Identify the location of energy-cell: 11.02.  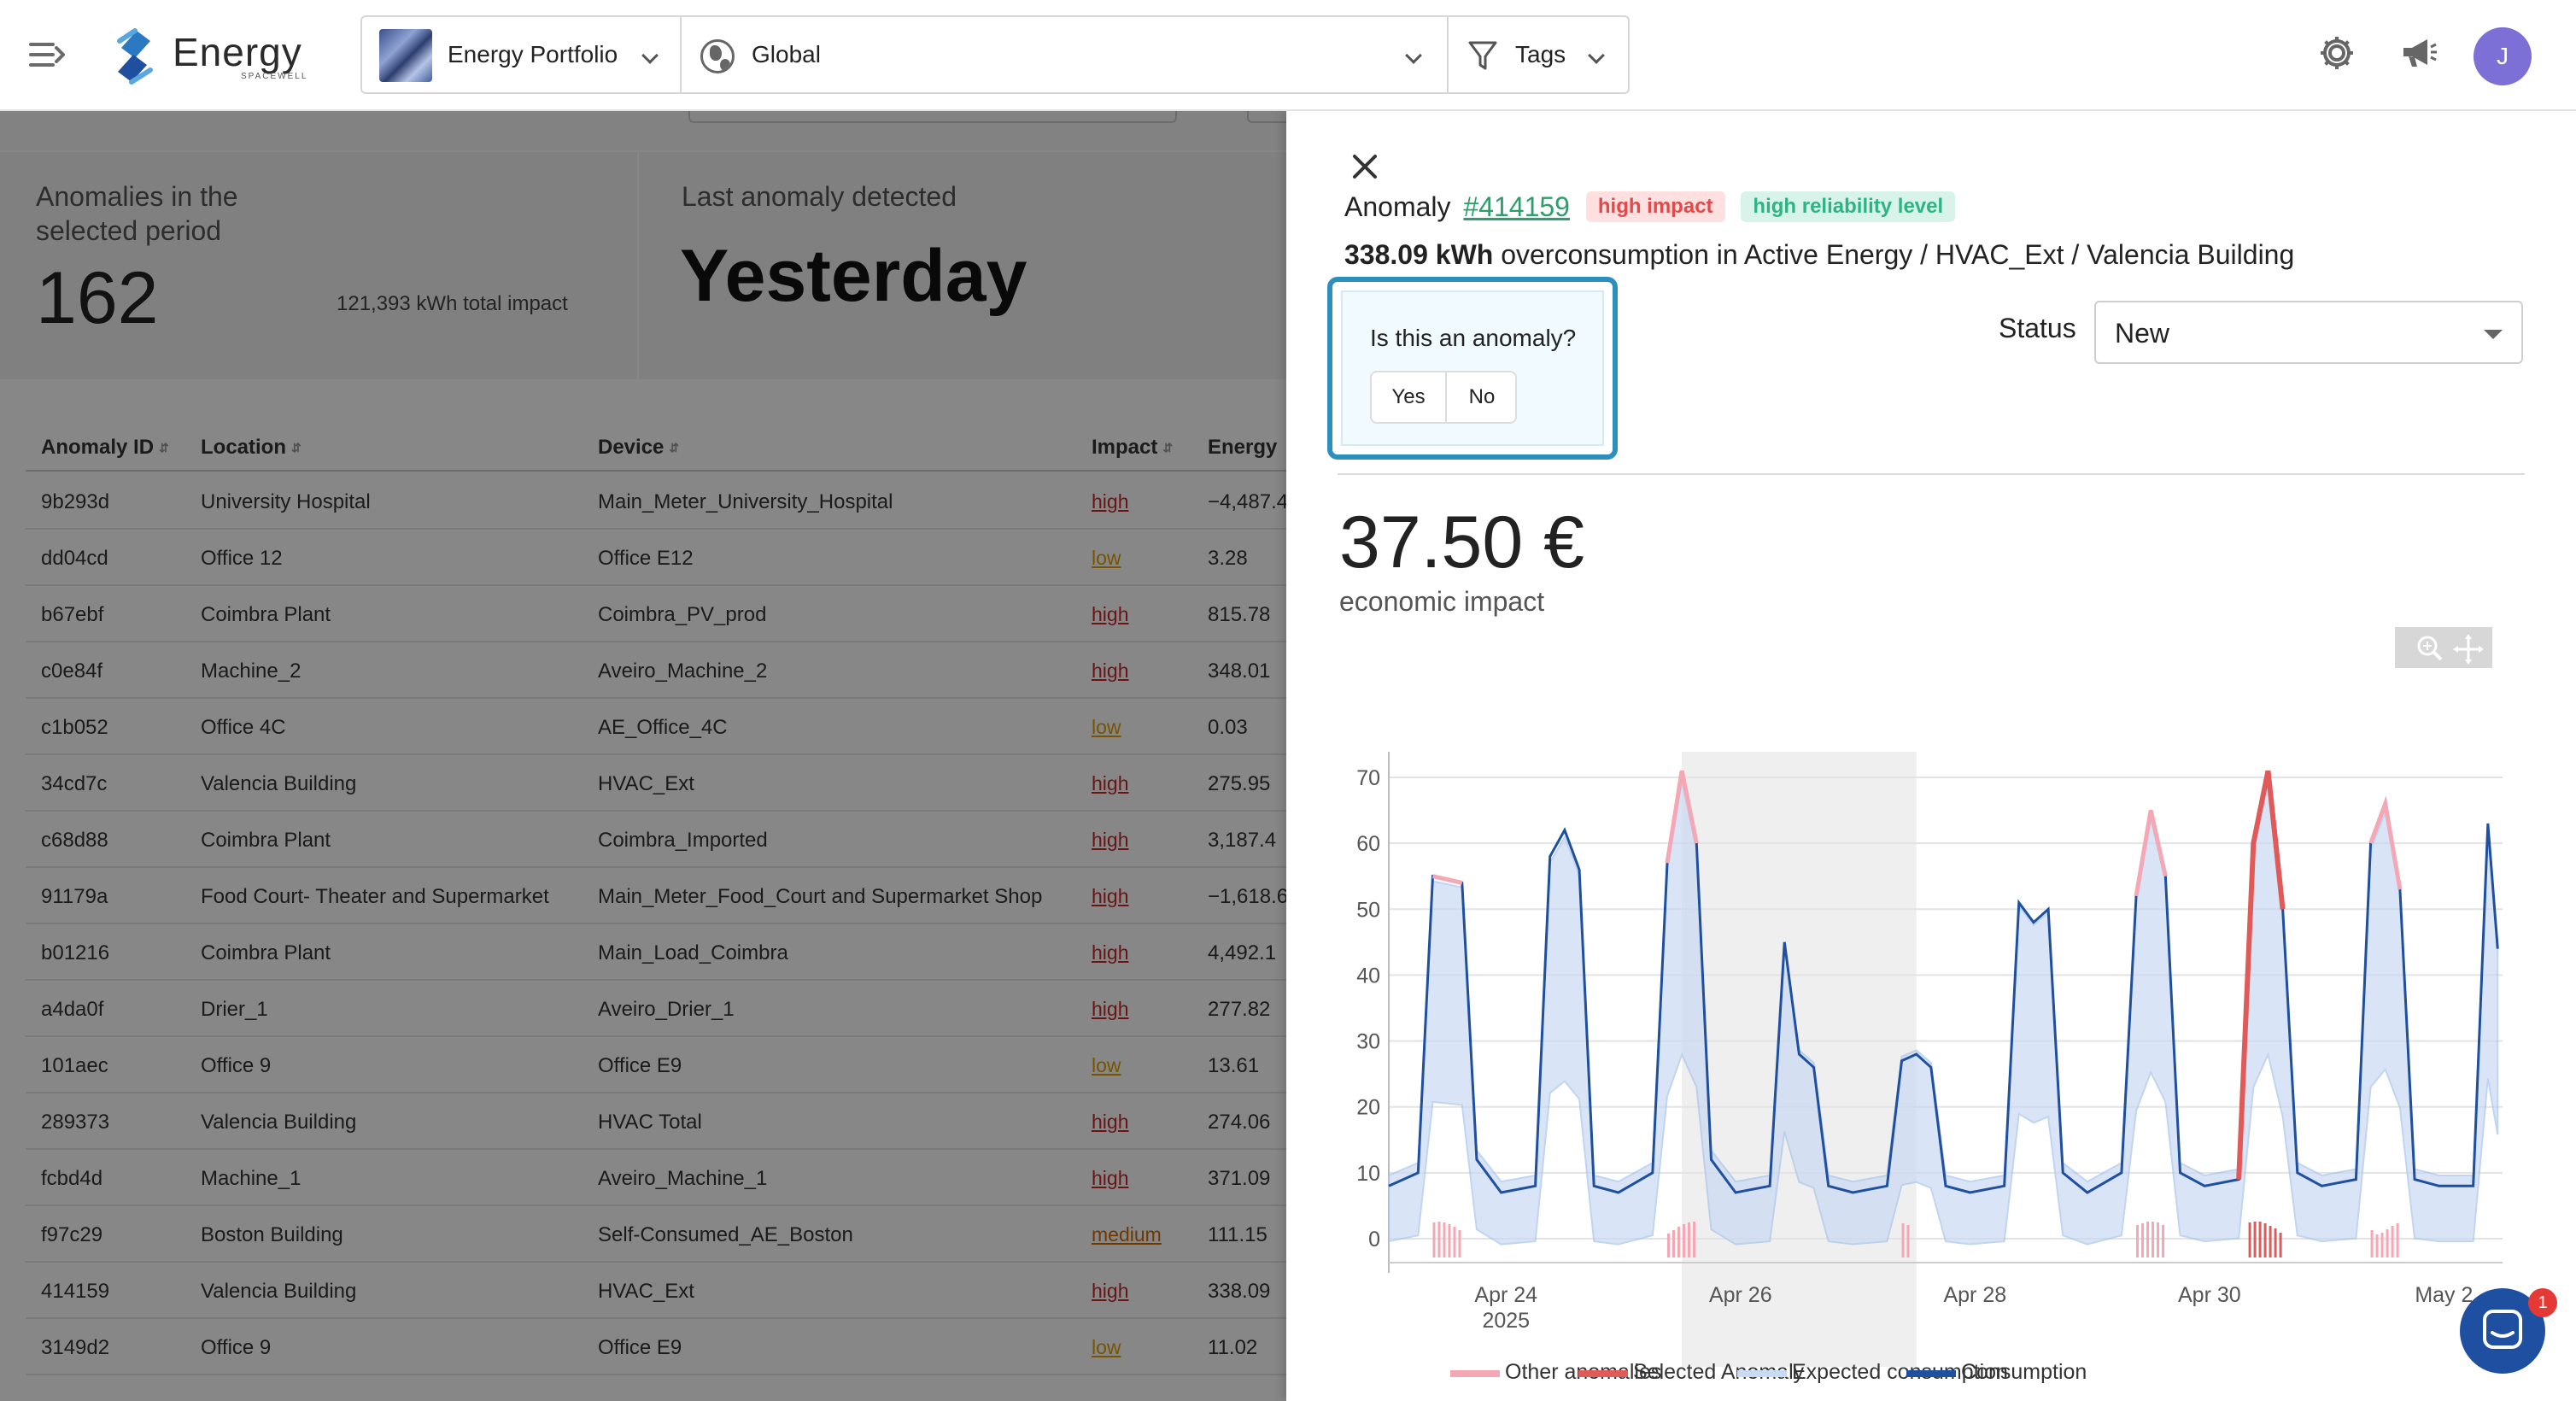
(1233, 1347).